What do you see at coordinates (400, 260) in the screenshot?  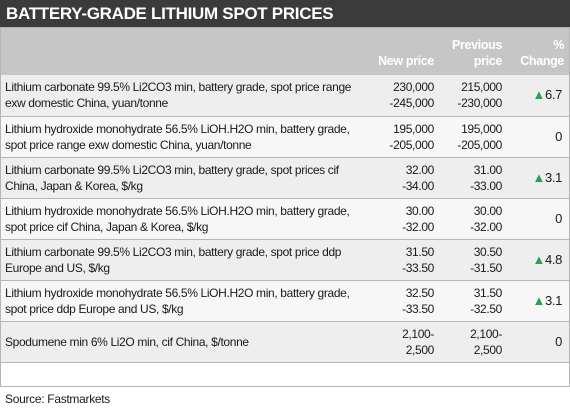 I see `price-cell: 31.50 -33.50` at bounding box center [400, 260].